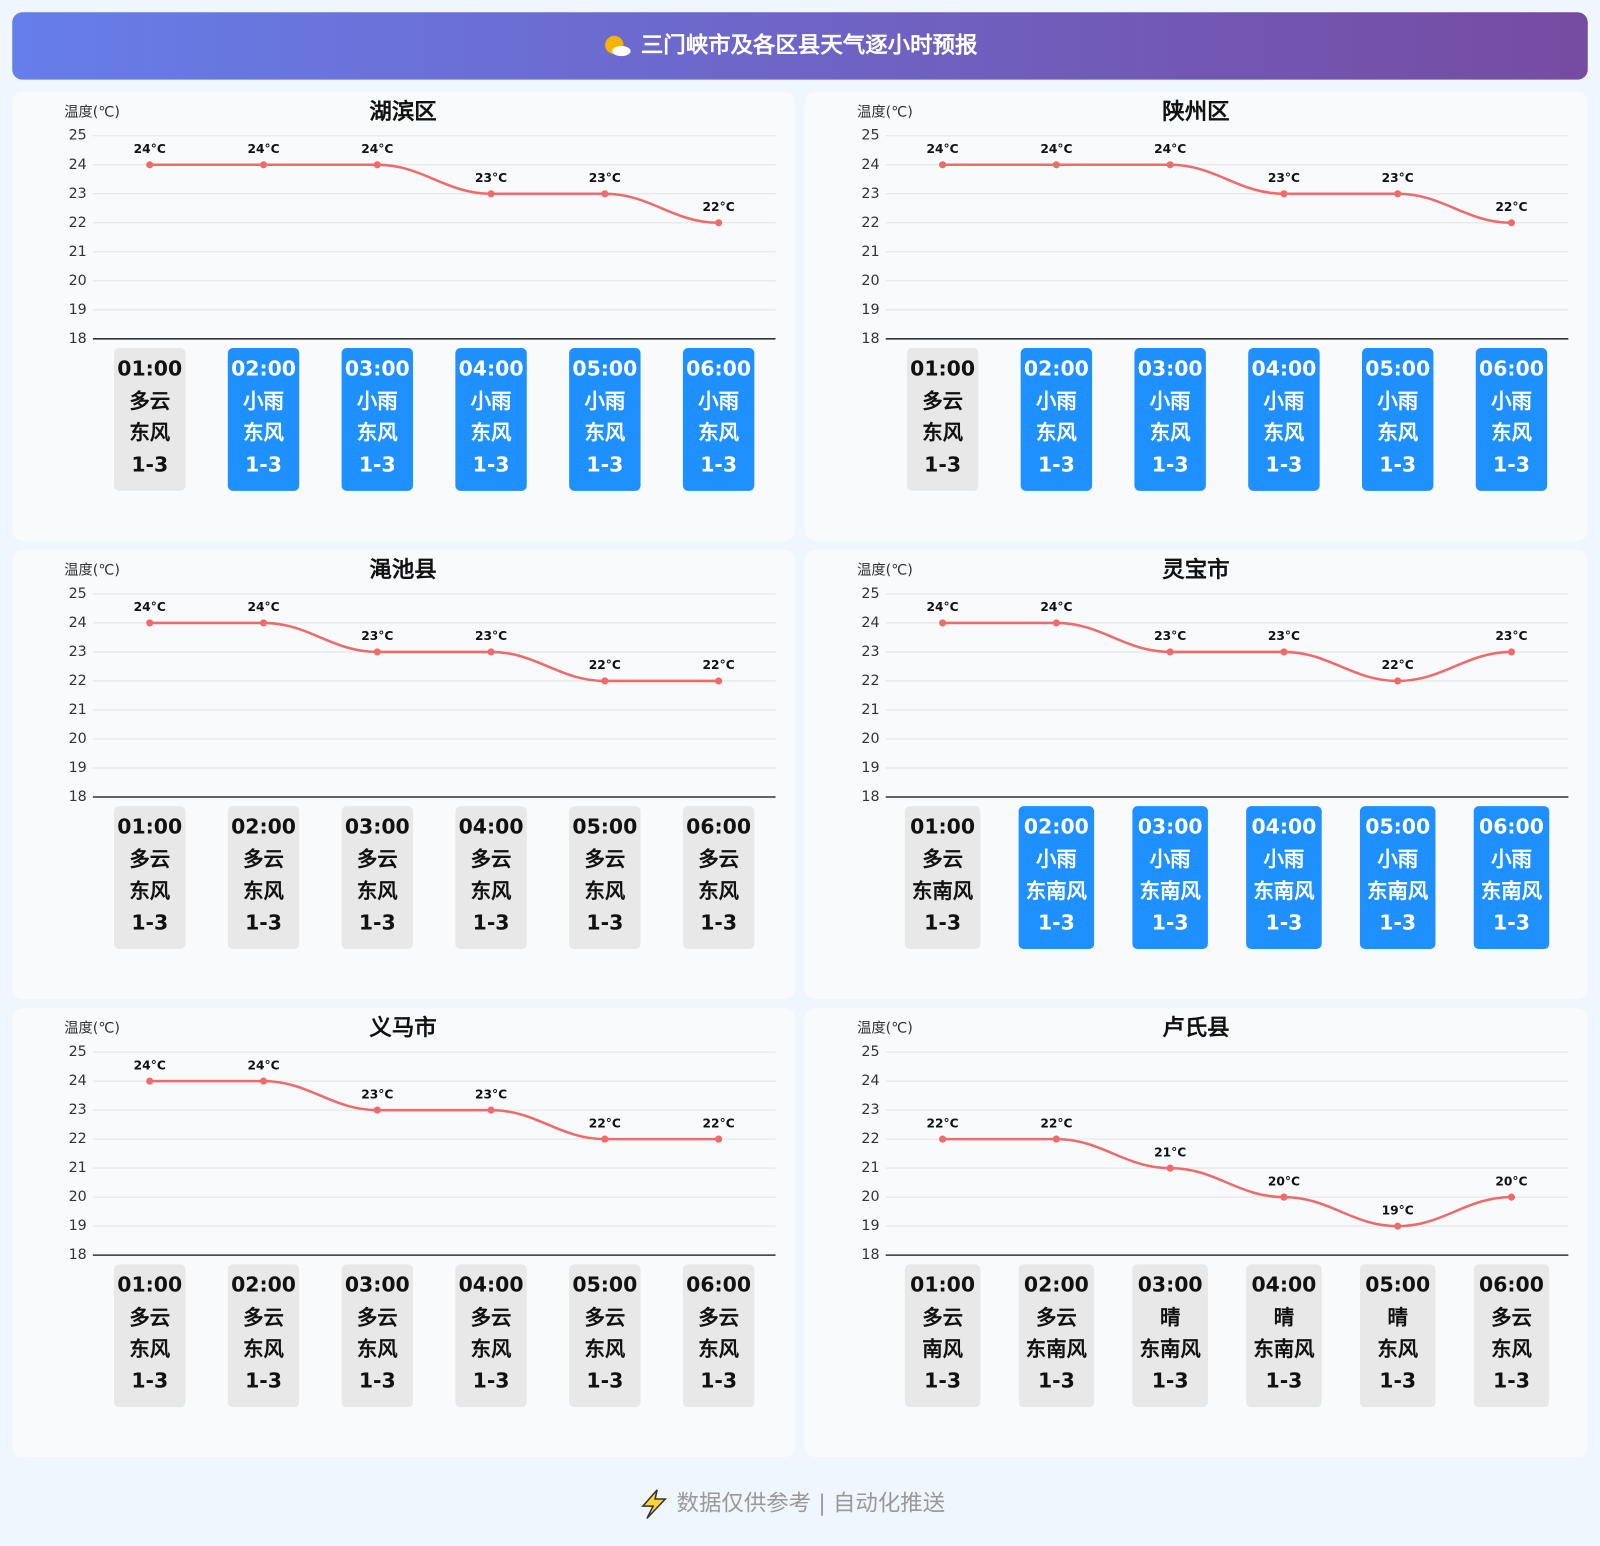  I want to click on value-label: 21°C, so click(1170, 1152).